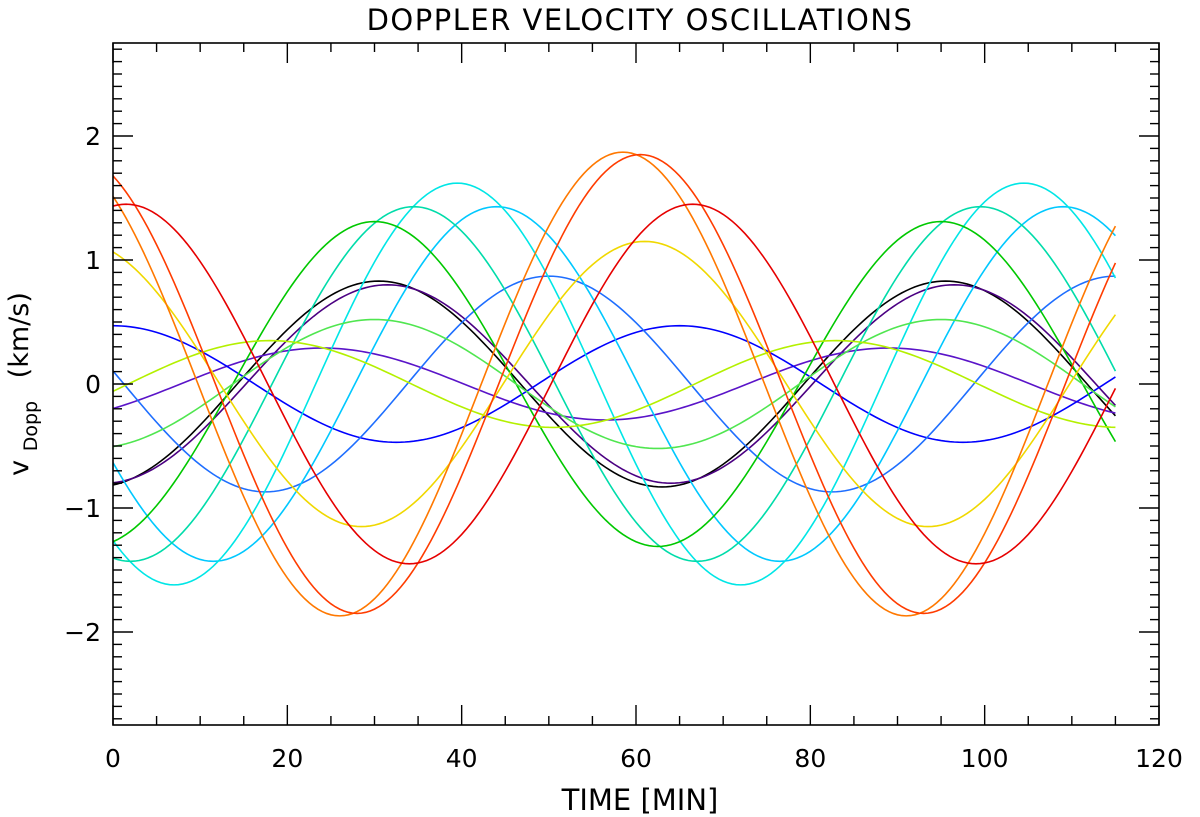  Describe the element at coordinates (82, 632) in the screenshot. I see `y-tick-label: −2` at that location.